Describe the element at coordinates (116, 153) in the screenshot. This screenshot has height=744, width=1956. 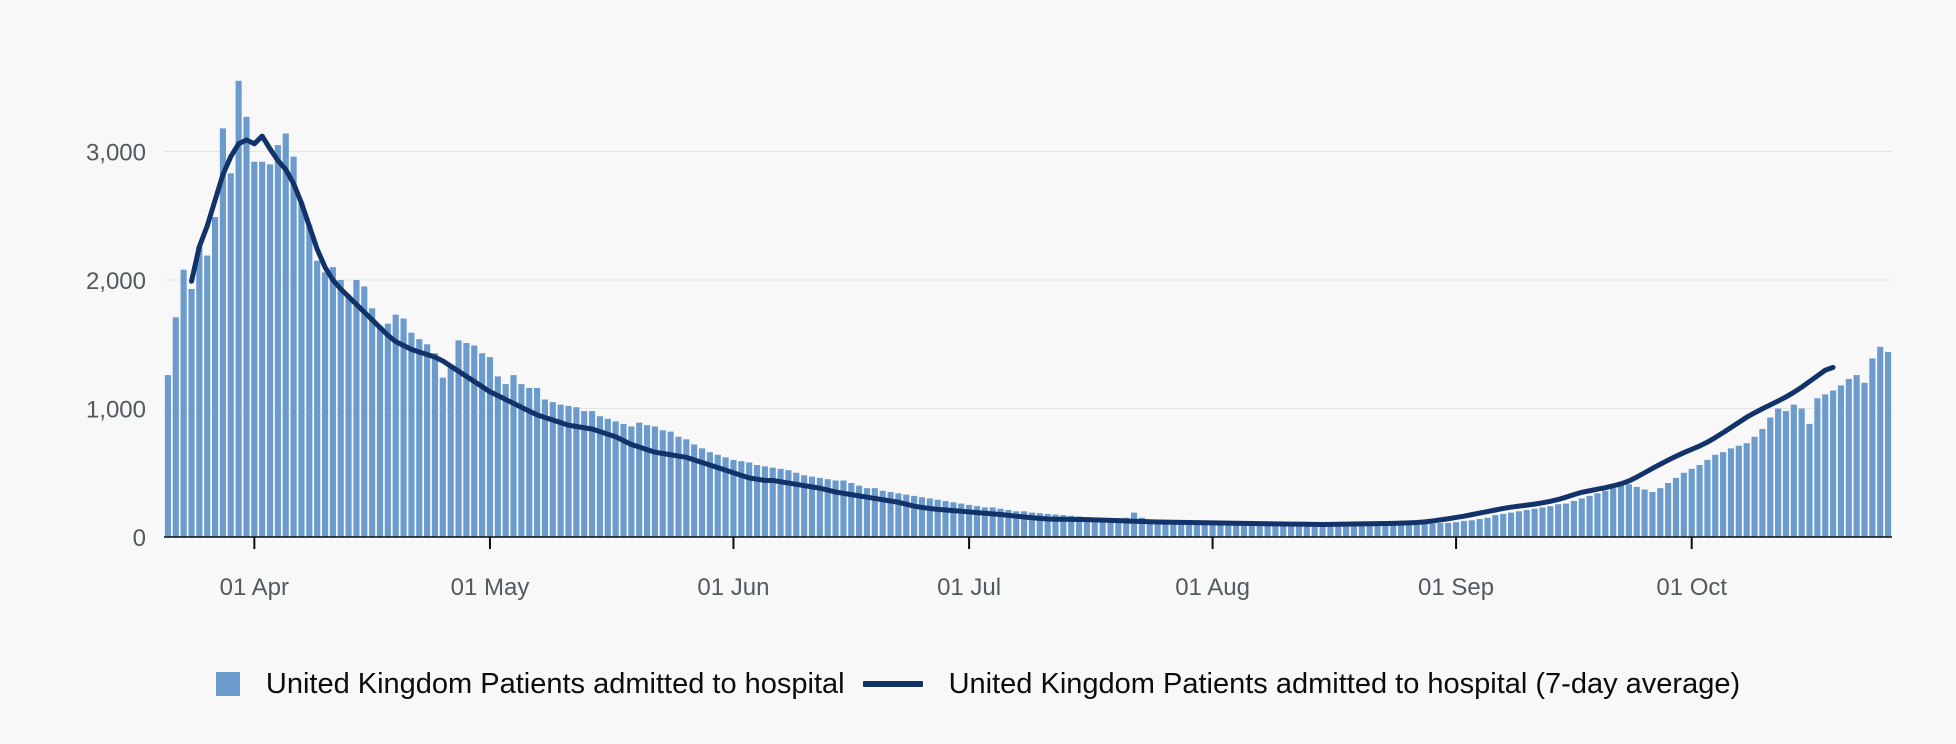
I see `y-tick-label: 3,000` at that location.